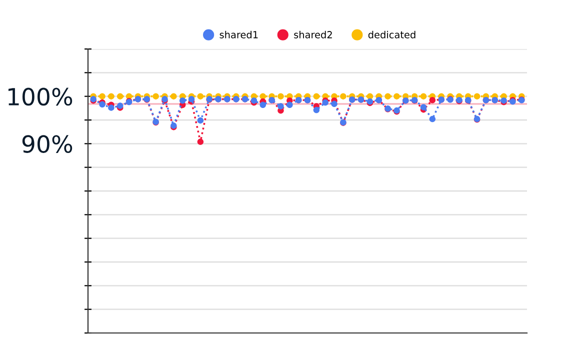 The width and height of the screenshot is (561, 344). I want to click on legend-label: shared1, so click(239, 34).